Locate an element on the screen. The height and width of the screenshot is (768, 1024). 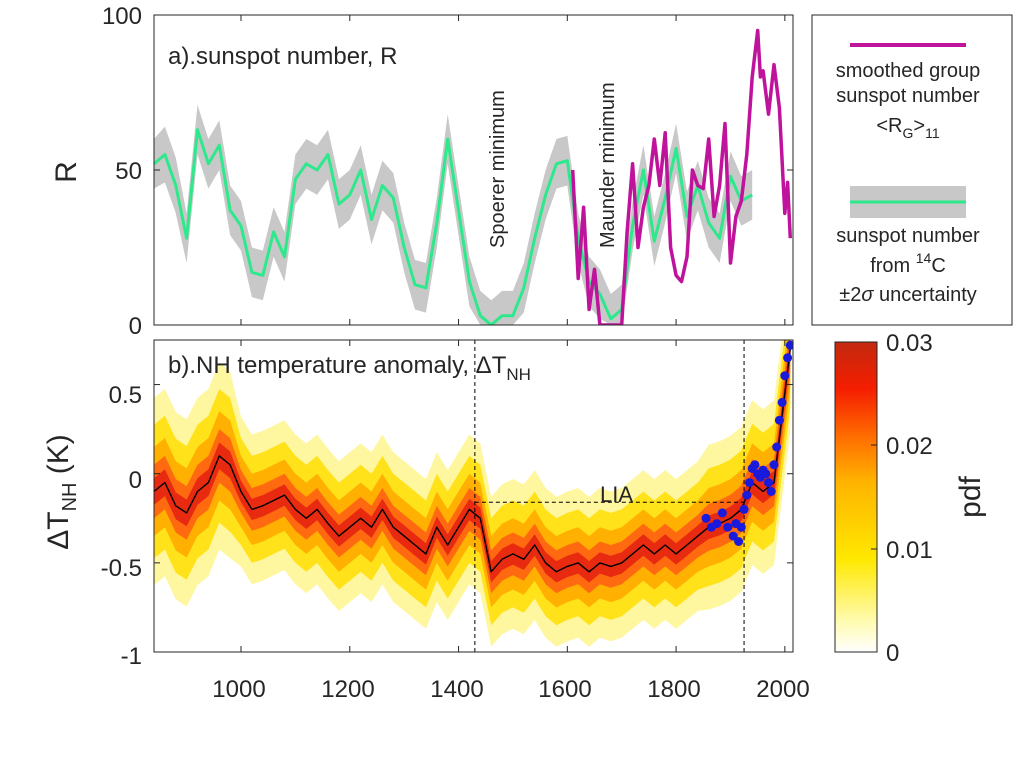
y-tick-label: -1 is located at coordinates (131, 656).